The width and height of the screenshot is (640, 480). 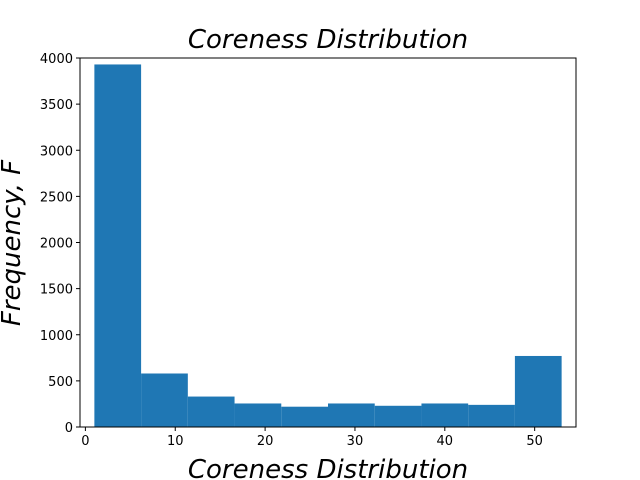 What do you see at coordinates (13, 242) in the screenshot?
I see `y-axis-label: Frequency, F` at bounding box center [13, 242].